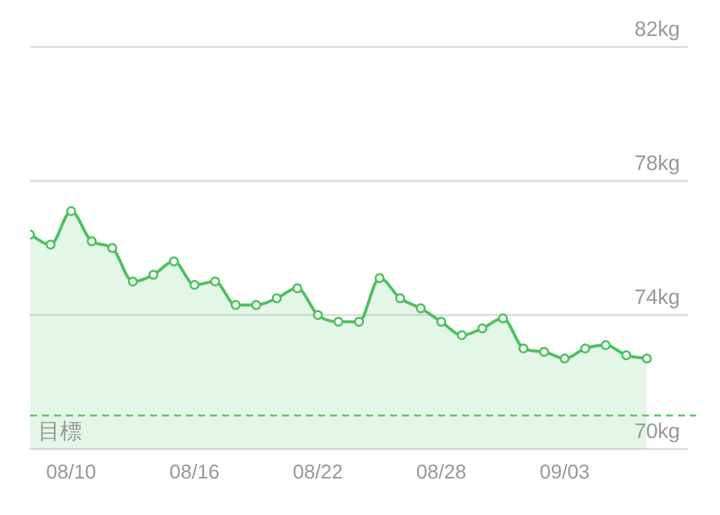 The height and width of the screenshot is (515, 720). What do you see at coordinates (657, 163) in the screenshot?
I see `y-tick-label: 78kg` at bounding box center [657, 163].